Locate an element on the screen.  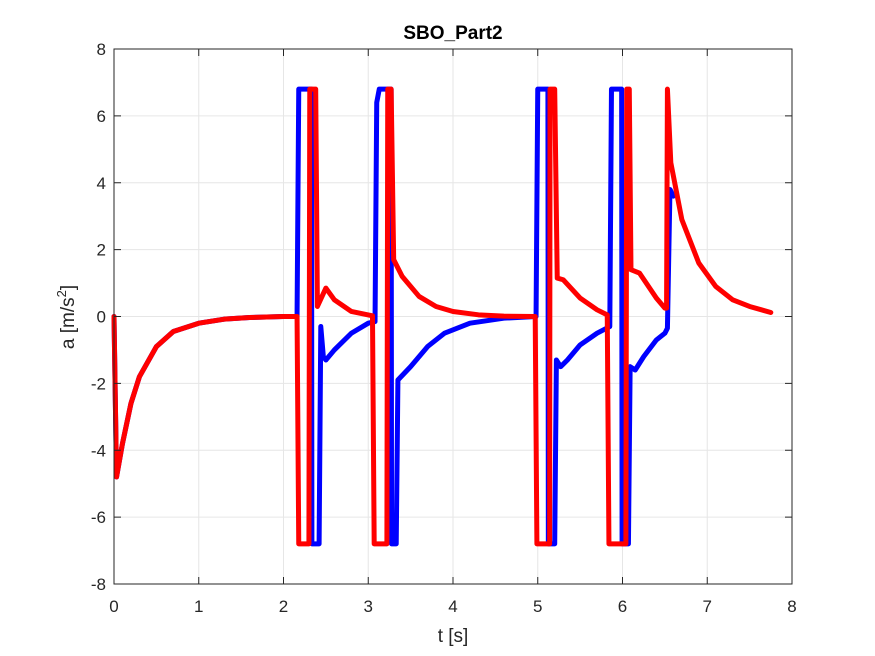
x-tick-label: 5 is located at coordinates (537, 606).